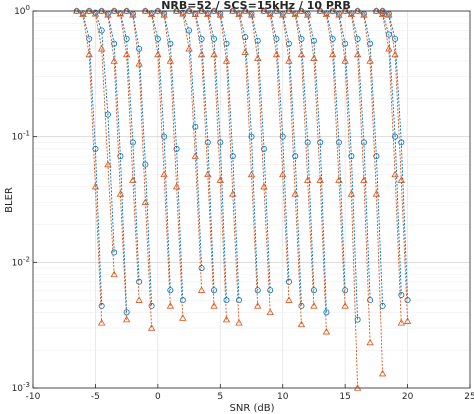  I want to click on y-tick-label: 10⁻³, so click(21, 387).